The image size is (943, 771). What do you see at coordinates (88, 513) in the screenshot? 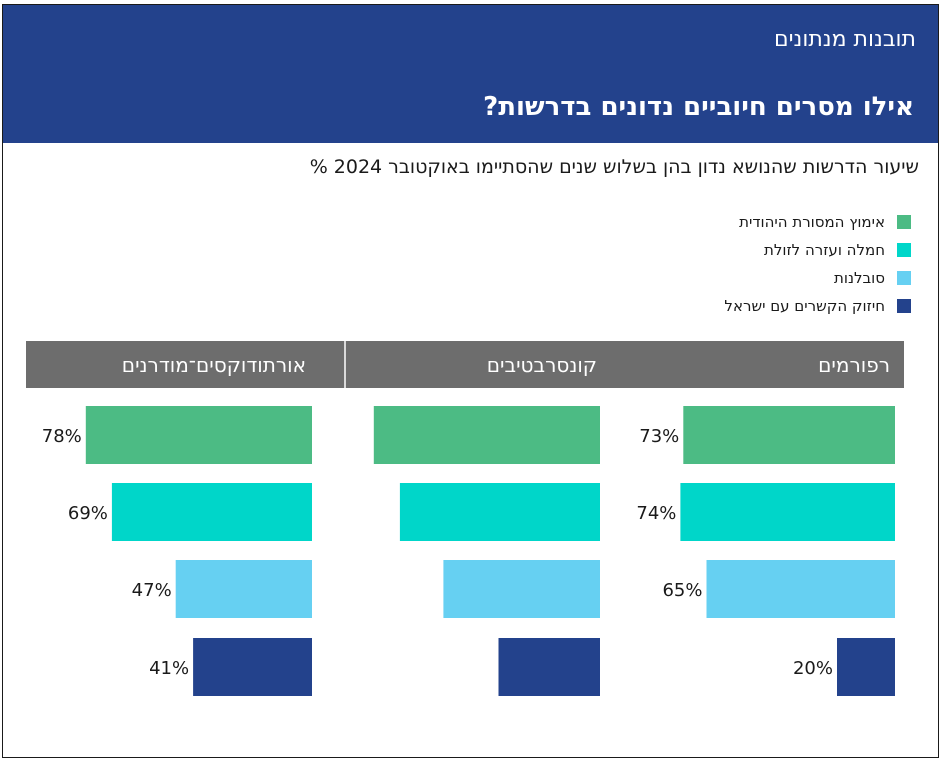
I see `data-label: 69%` at bounding box center [88, 513].